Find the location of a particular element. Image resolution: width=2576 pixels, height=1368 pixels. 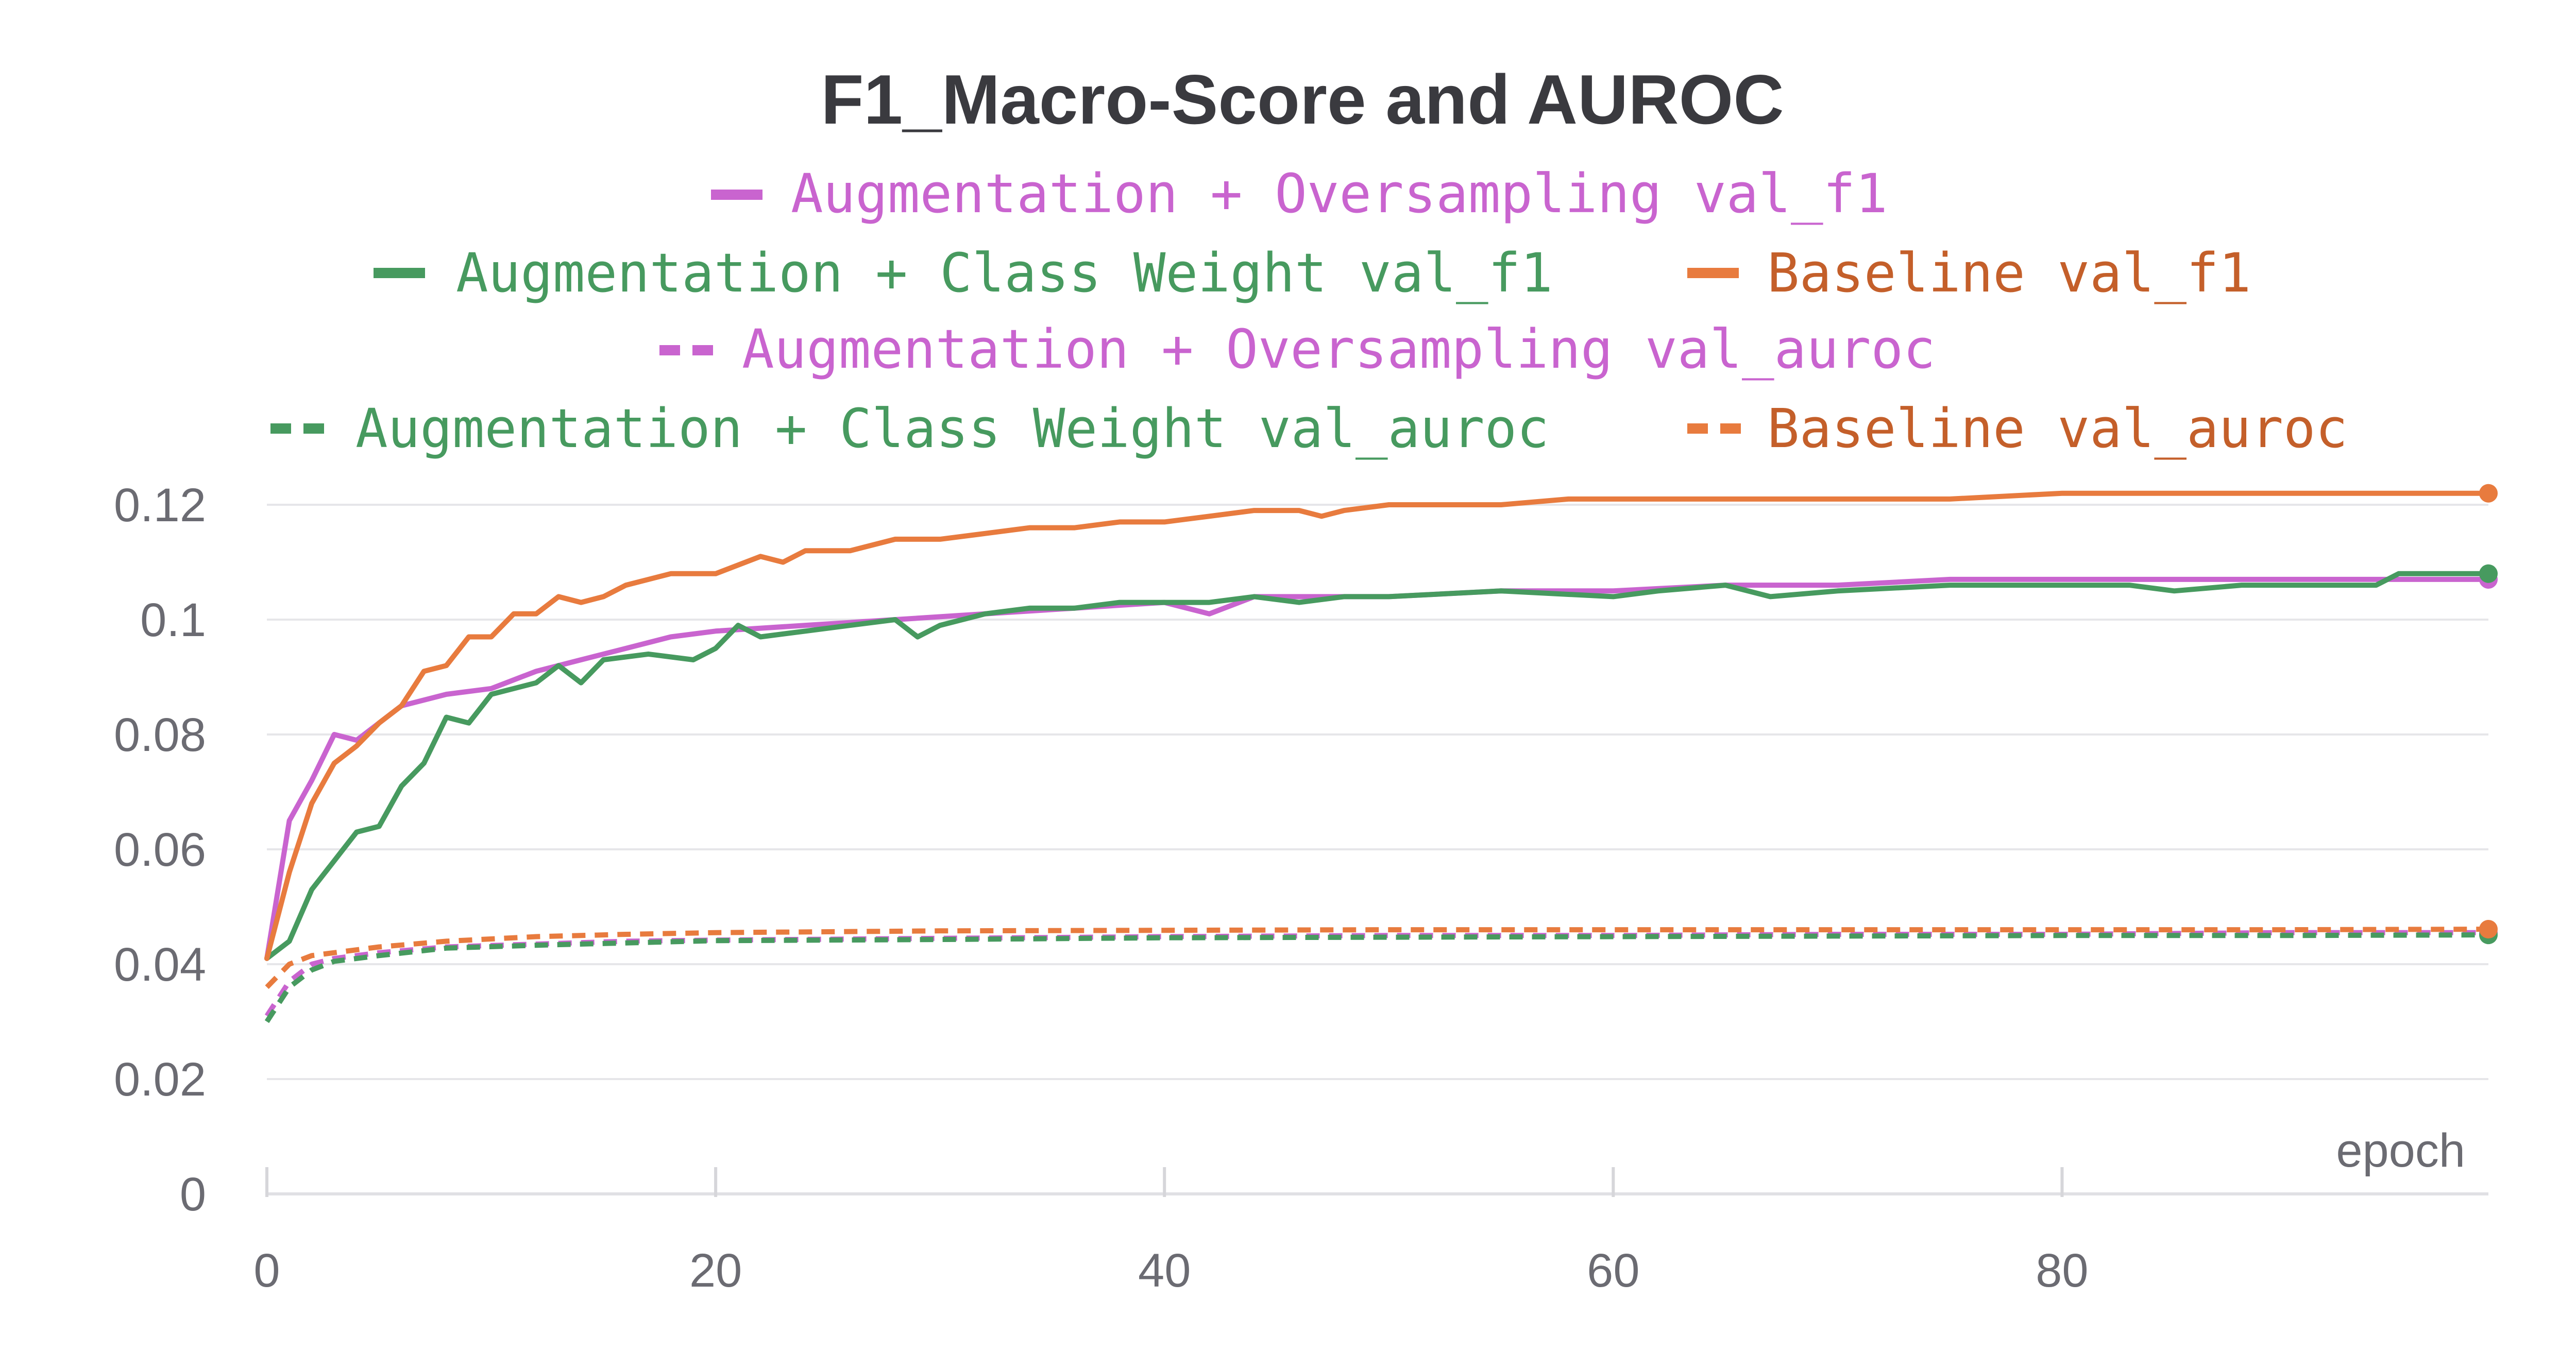

legend-item-aug-classweight-f1: Augmentation + Class Weight val_f1 is located at coordinates (963, 273).